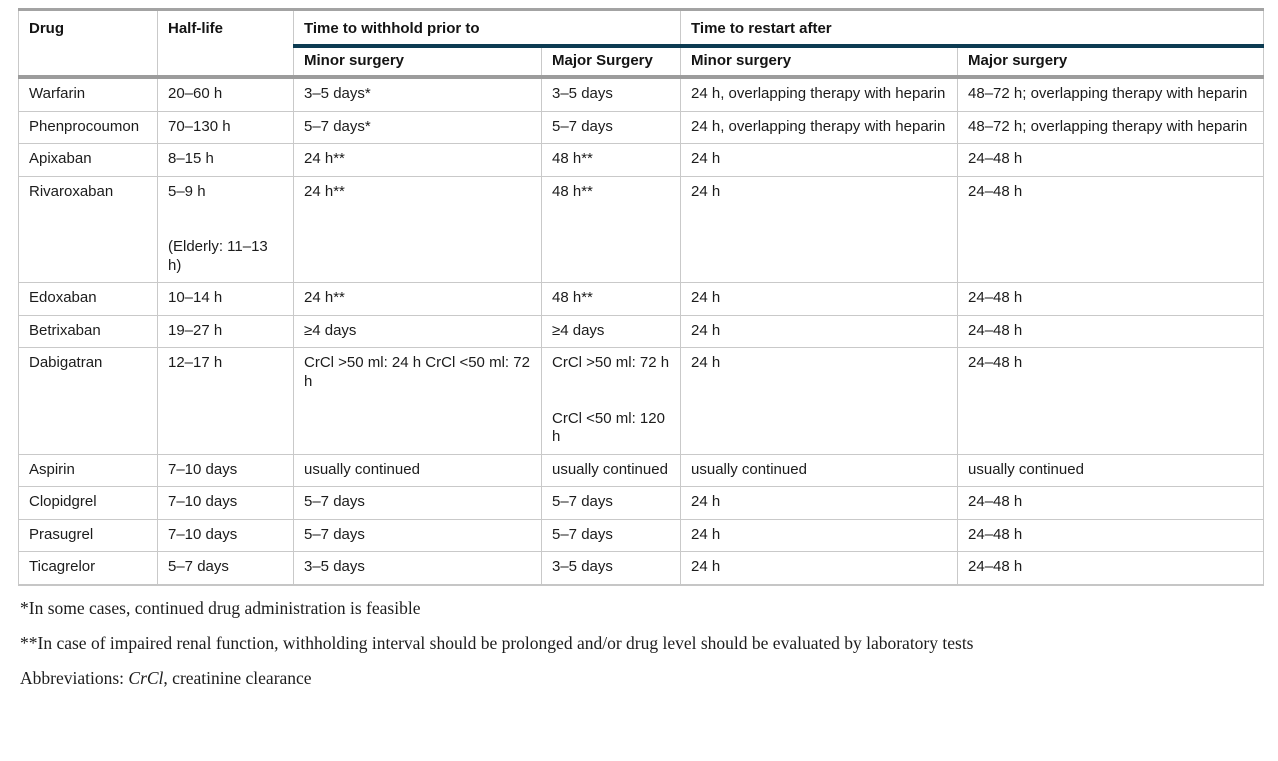  Describe the element at coordinates (88, 568) in the screenshot. I see `cell-drug: Ticagrelor` at that location.